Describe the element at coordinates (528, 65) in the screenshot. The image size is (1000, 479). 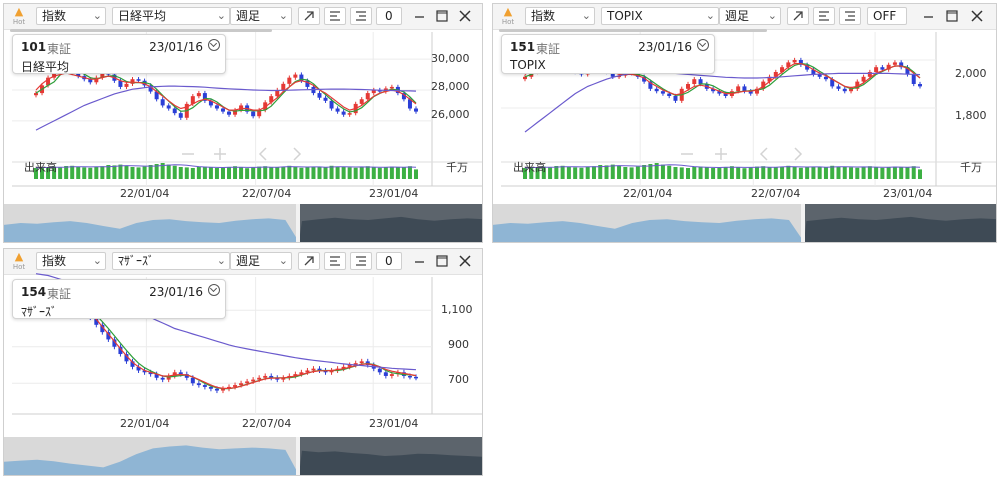
I see `symbol-name: TOPIX` at that location.